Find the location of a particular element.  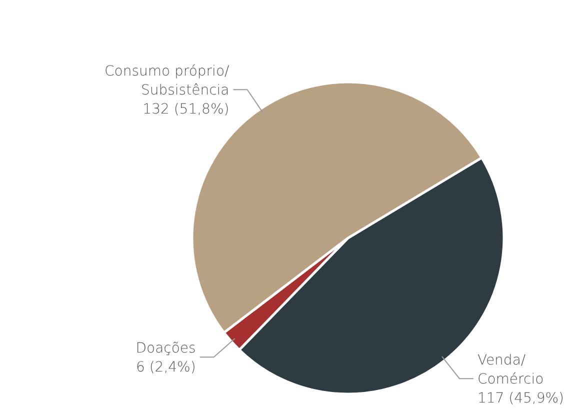

slice-label: Doações is located at coordinates (166, 348).